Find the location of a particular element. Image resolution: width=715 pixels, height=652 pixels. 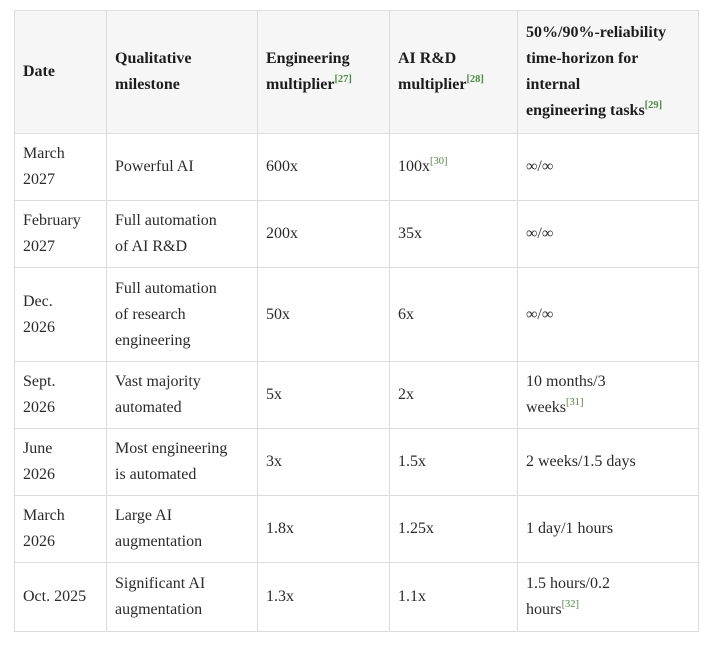

cell-text: 1.8x is located at coordinates (280, 528).